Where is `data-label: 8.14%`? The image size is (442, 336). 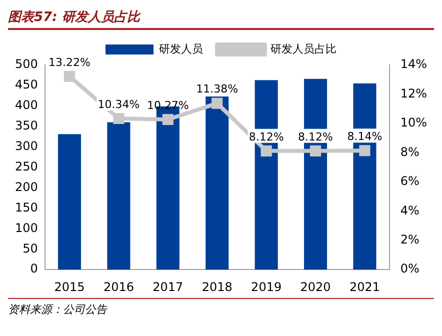
data-label: 8.14% is located at coordinates (364, 136).